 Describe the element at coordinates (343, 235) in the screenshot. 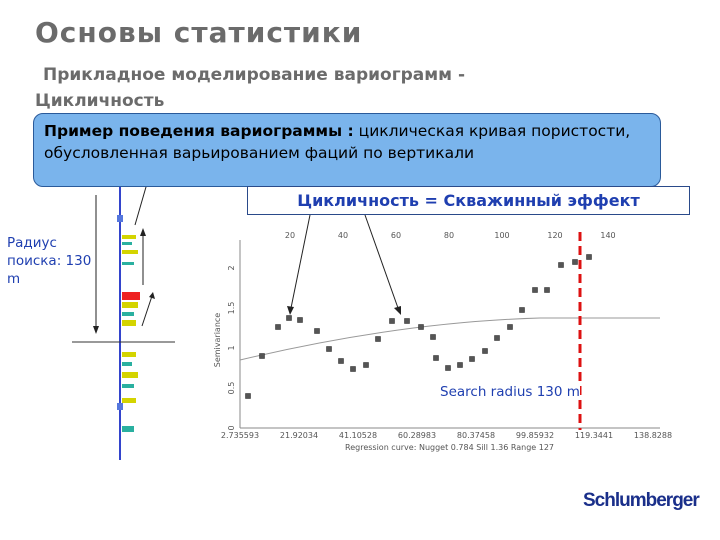

I see `top-tick-label: 40` at that location.